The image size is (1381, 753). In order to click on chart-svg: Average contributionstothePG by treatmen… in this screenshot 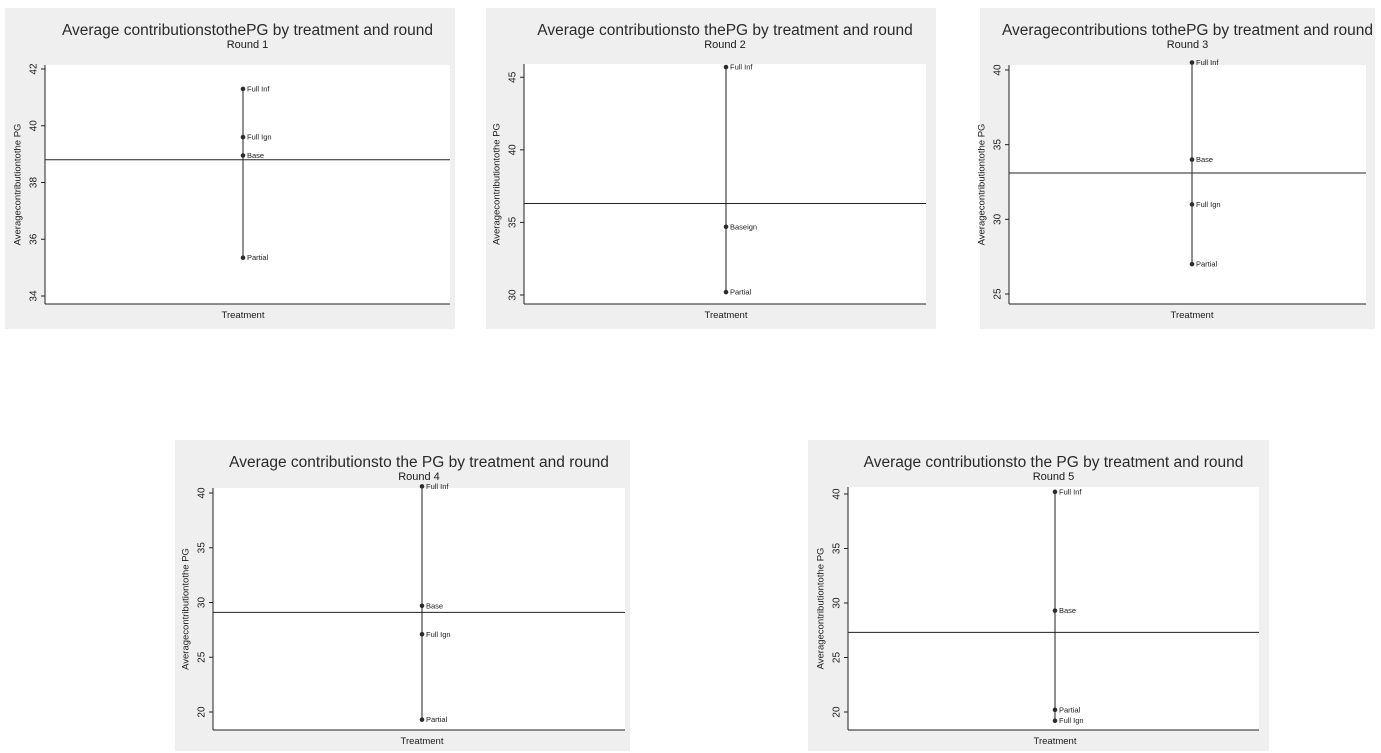, I will do `click(231, 171)`.